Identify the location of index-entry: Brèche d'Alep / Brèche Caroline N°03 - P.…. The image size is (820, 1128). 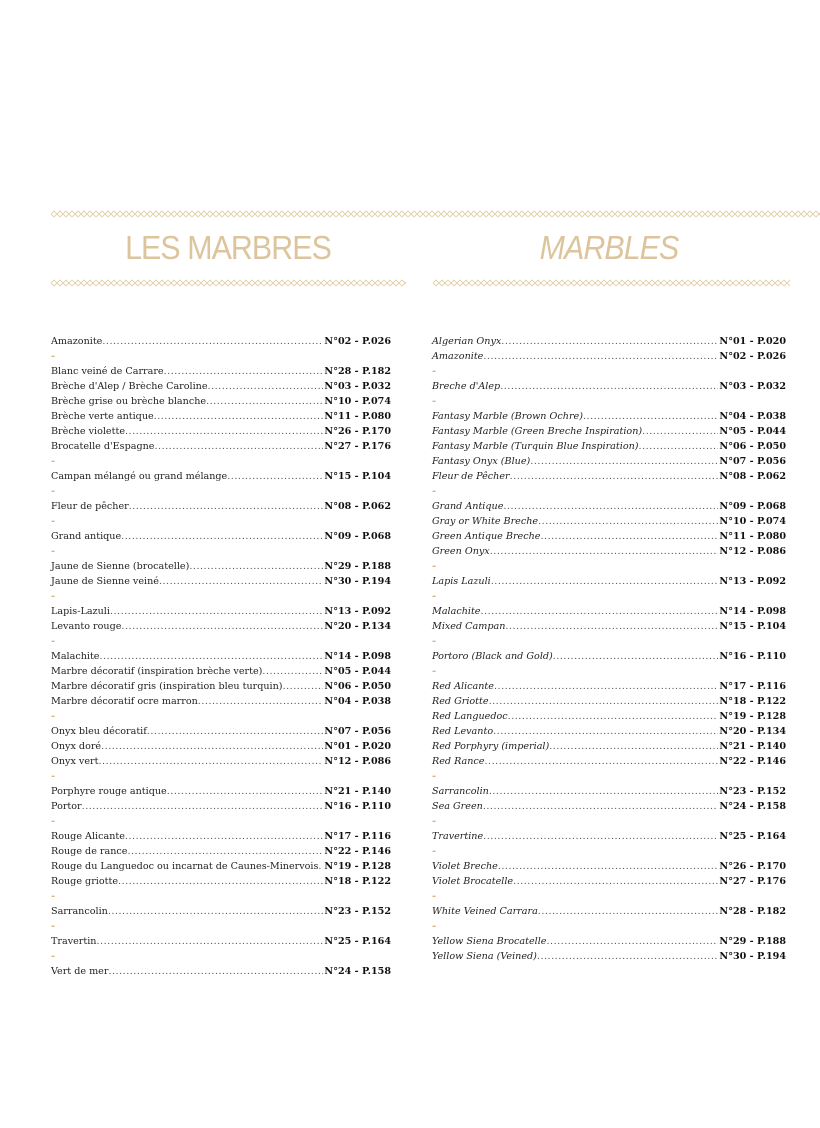
(221, 386).